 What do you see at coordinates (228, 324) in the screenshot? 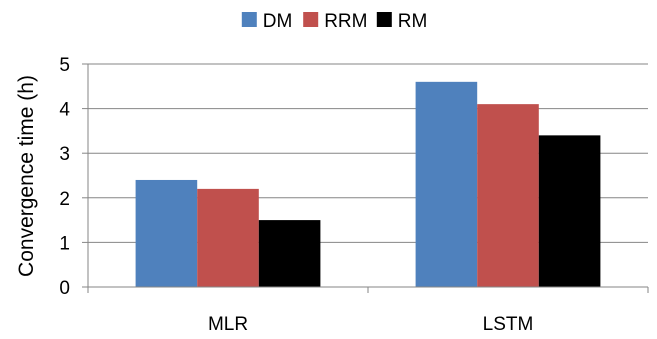
I see `x-category-label: MLR` at bounding box center [228, 324].